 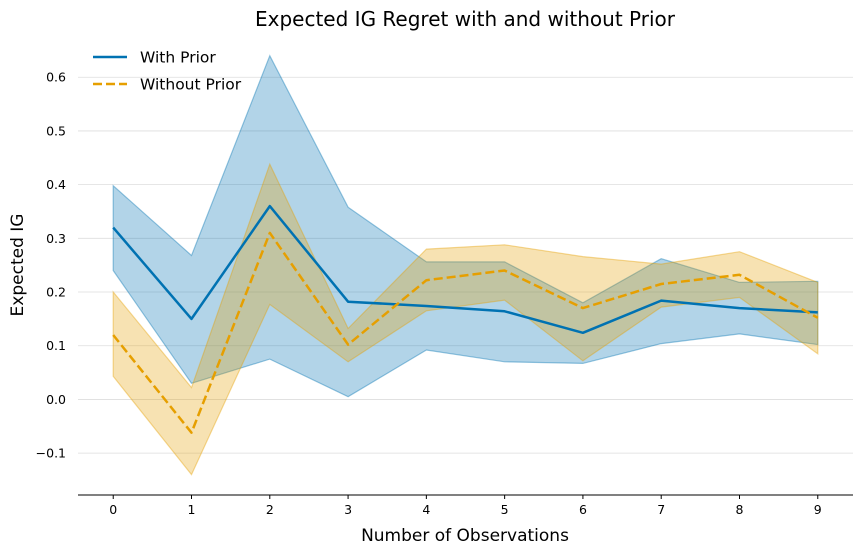 I want to click on legend-label-with-prior: With Prior, so click(x=178, y=58).